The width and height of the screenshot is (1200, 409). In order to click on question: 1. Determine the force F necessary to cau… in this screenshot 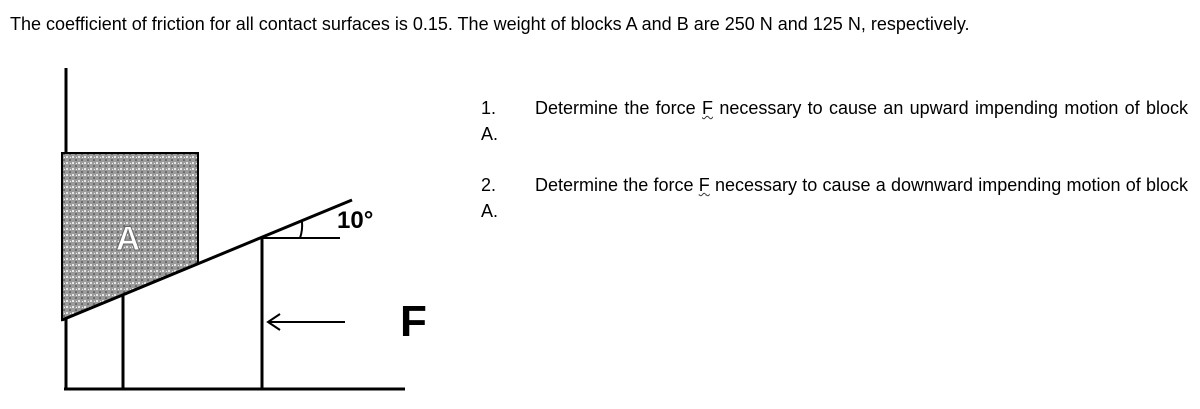, I will do `click(834, 121)`.